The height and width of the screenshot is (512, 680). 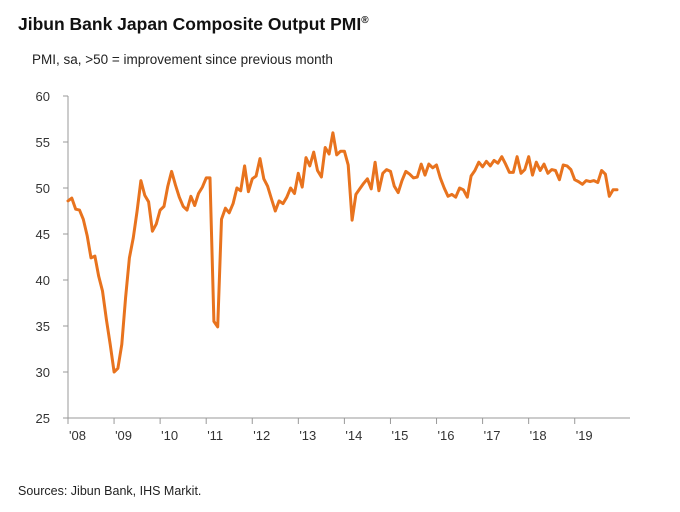 What do you see at coordinates (215, 435) in the screenshot?
I see `x-tick-label: '11` at bounding box center [215, 435].